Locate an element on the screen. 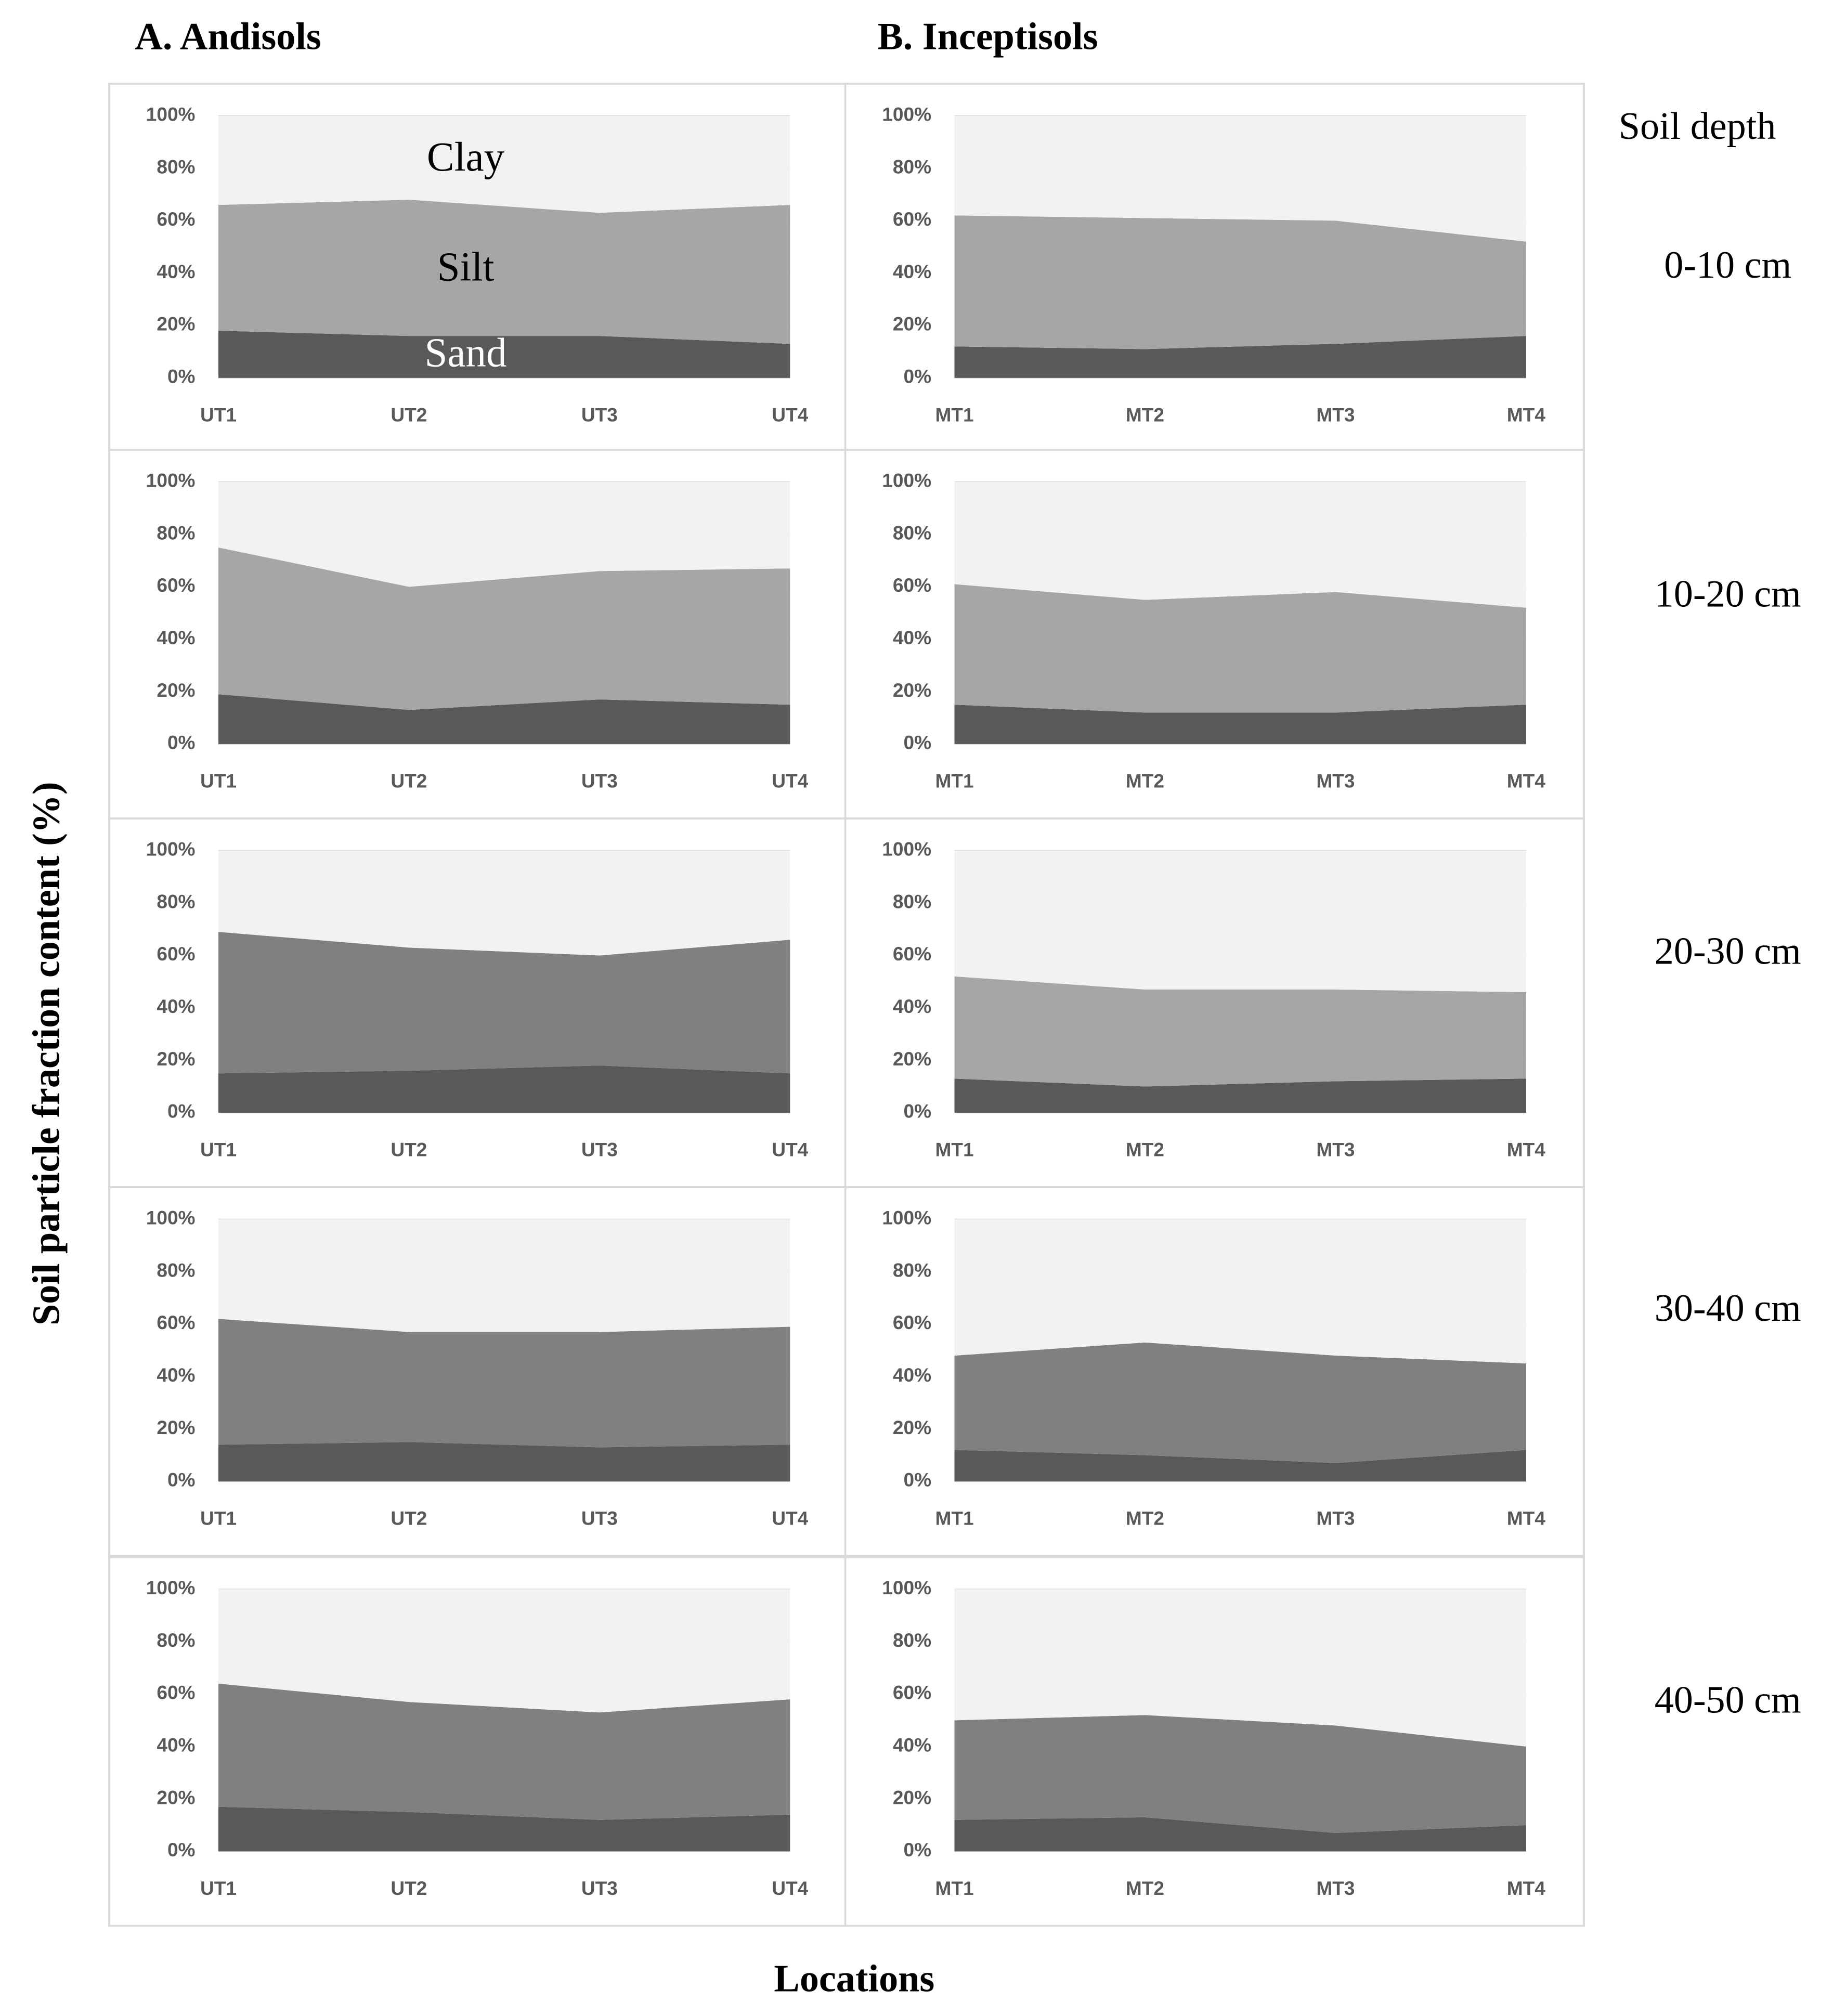 This screenshot has width=1846, height=2016. series-label: Silt is located at coordinates (466, 267).